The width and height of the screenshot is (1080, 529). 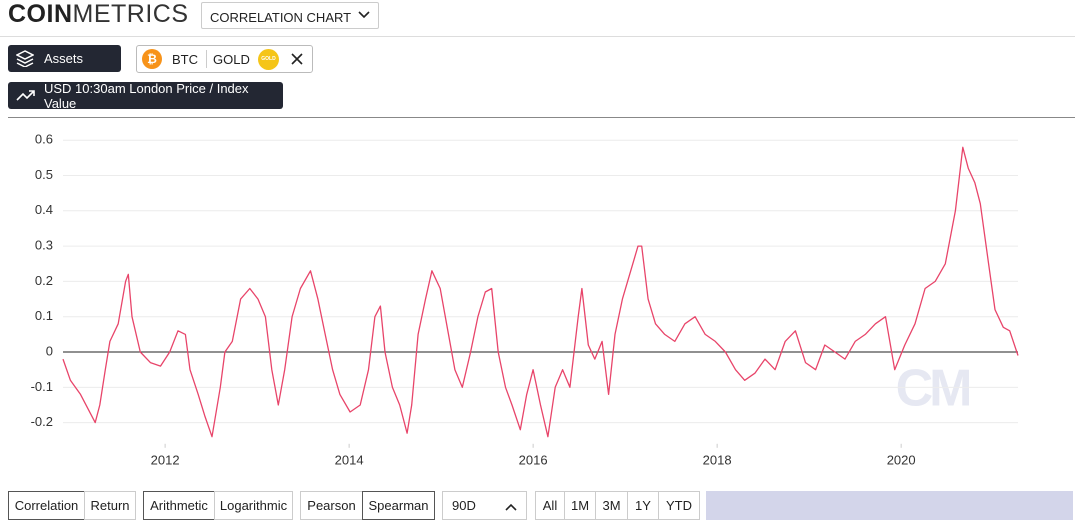 I want to click on price-label: USD 10:30am London Price / Index Value, so click(x=146, y=95).